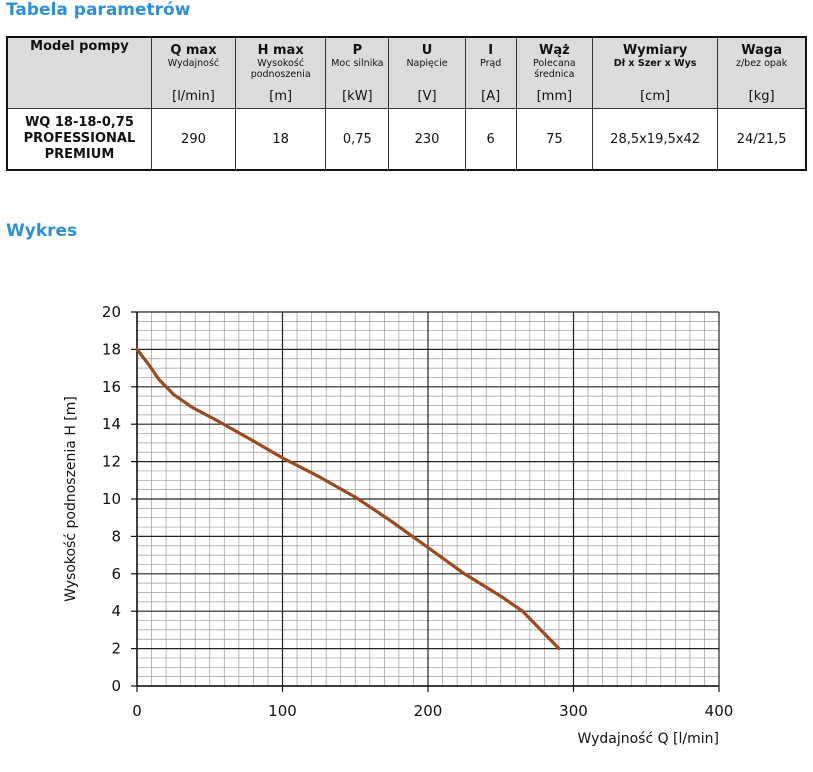 Image resolution: width=813 pixels, height=772 pixels. I want to click on y-tick-label: 18, so click(111, 349).